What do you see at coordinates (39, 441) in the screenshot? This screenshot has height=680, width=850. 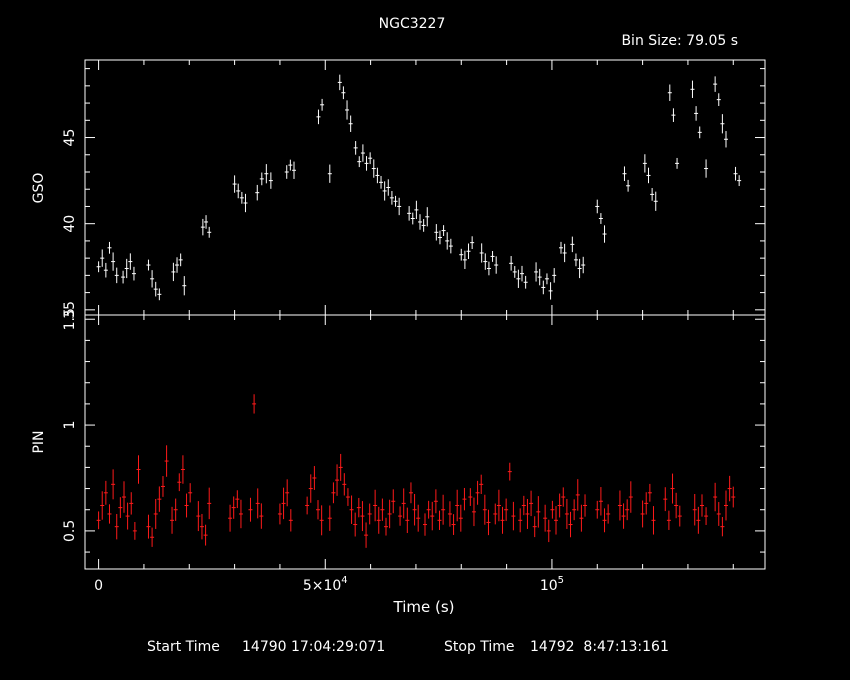 I see `pin-y-axis-label: PIN` at bounding box center [39, 441].